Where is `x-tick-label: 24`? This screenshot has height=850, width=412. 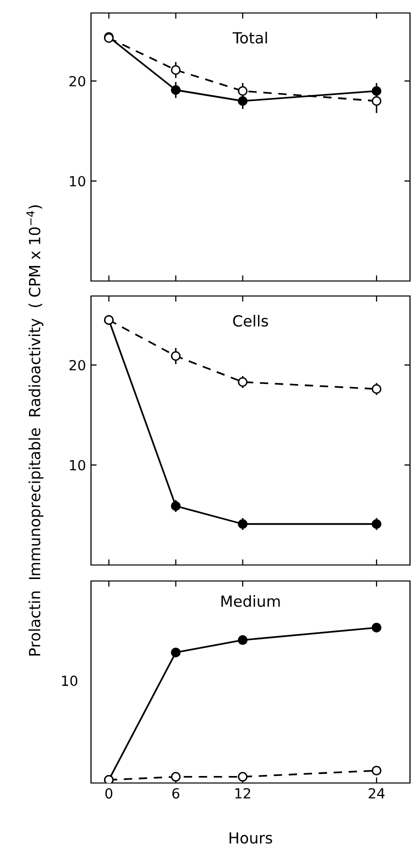
x-tick-label: 24 is located at coordinates (376, 793).